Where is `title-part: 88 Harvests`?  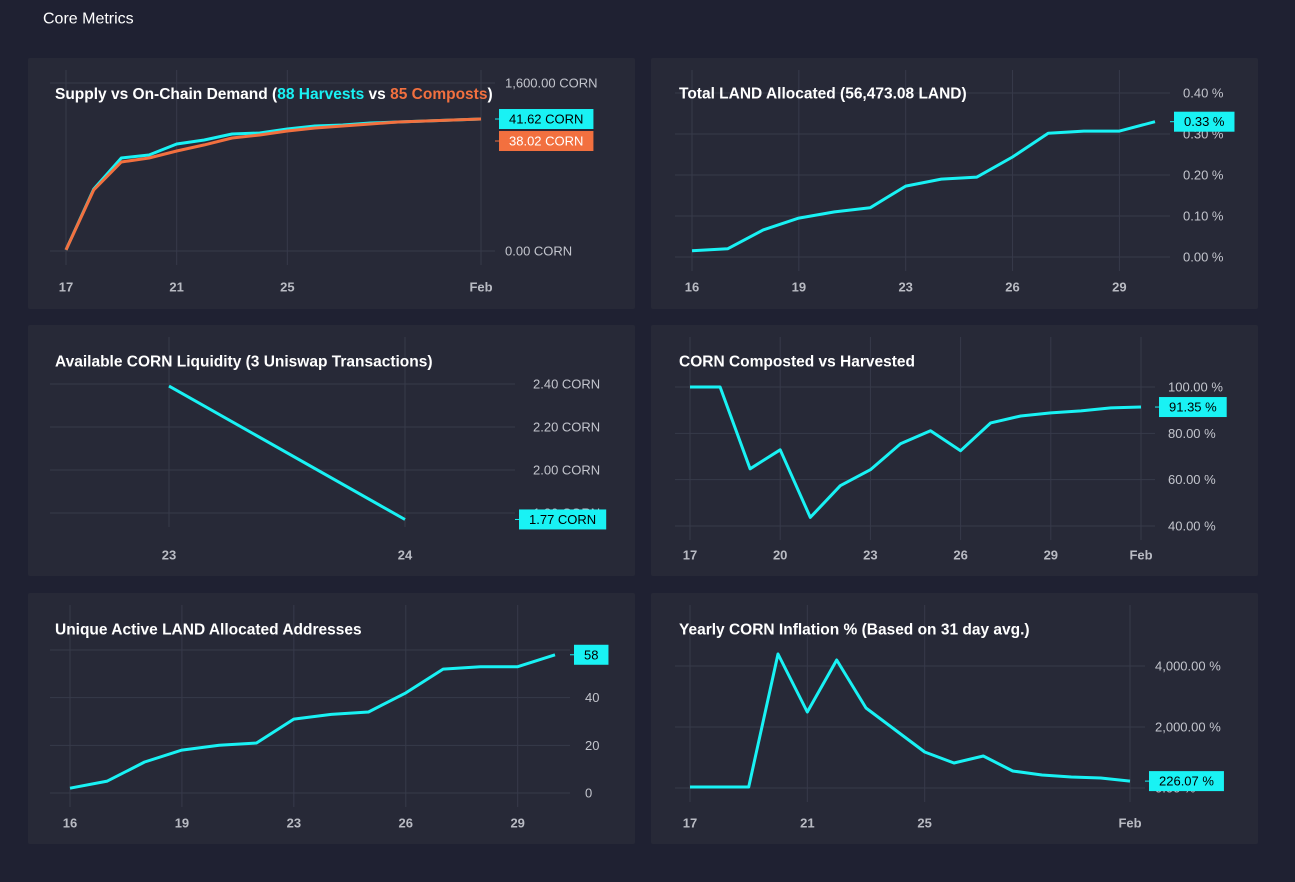 title-part: 88 Harvests is located at coordinates (320, 94).